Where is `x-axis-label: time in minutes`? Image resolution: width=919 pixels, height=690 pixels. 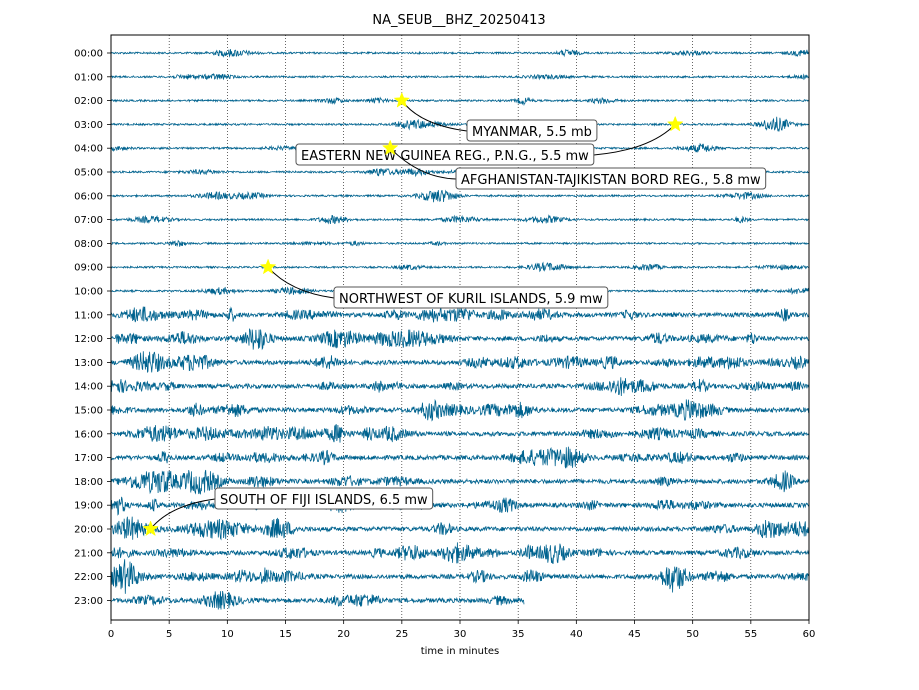 x-axis-label: time in minutes is located at coordinates (460, 651).